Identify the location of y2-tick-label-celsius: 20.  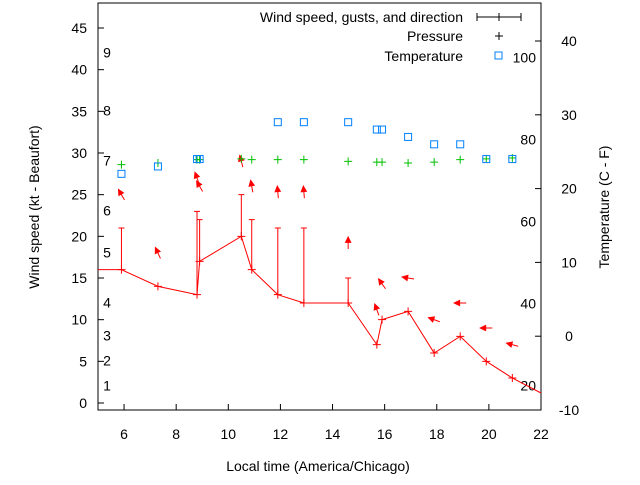
(569, 189).